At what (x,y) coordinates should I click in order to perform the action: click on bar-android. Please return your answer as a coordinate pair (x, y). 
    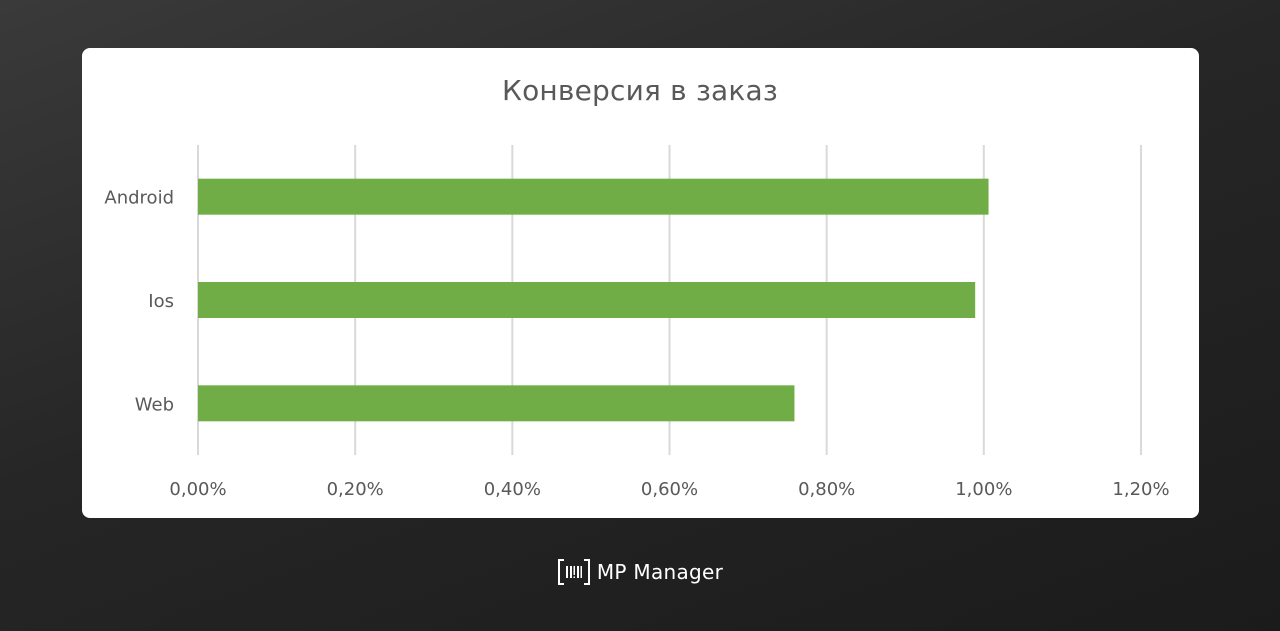
    Looking at the image, I should click on (593, 196).